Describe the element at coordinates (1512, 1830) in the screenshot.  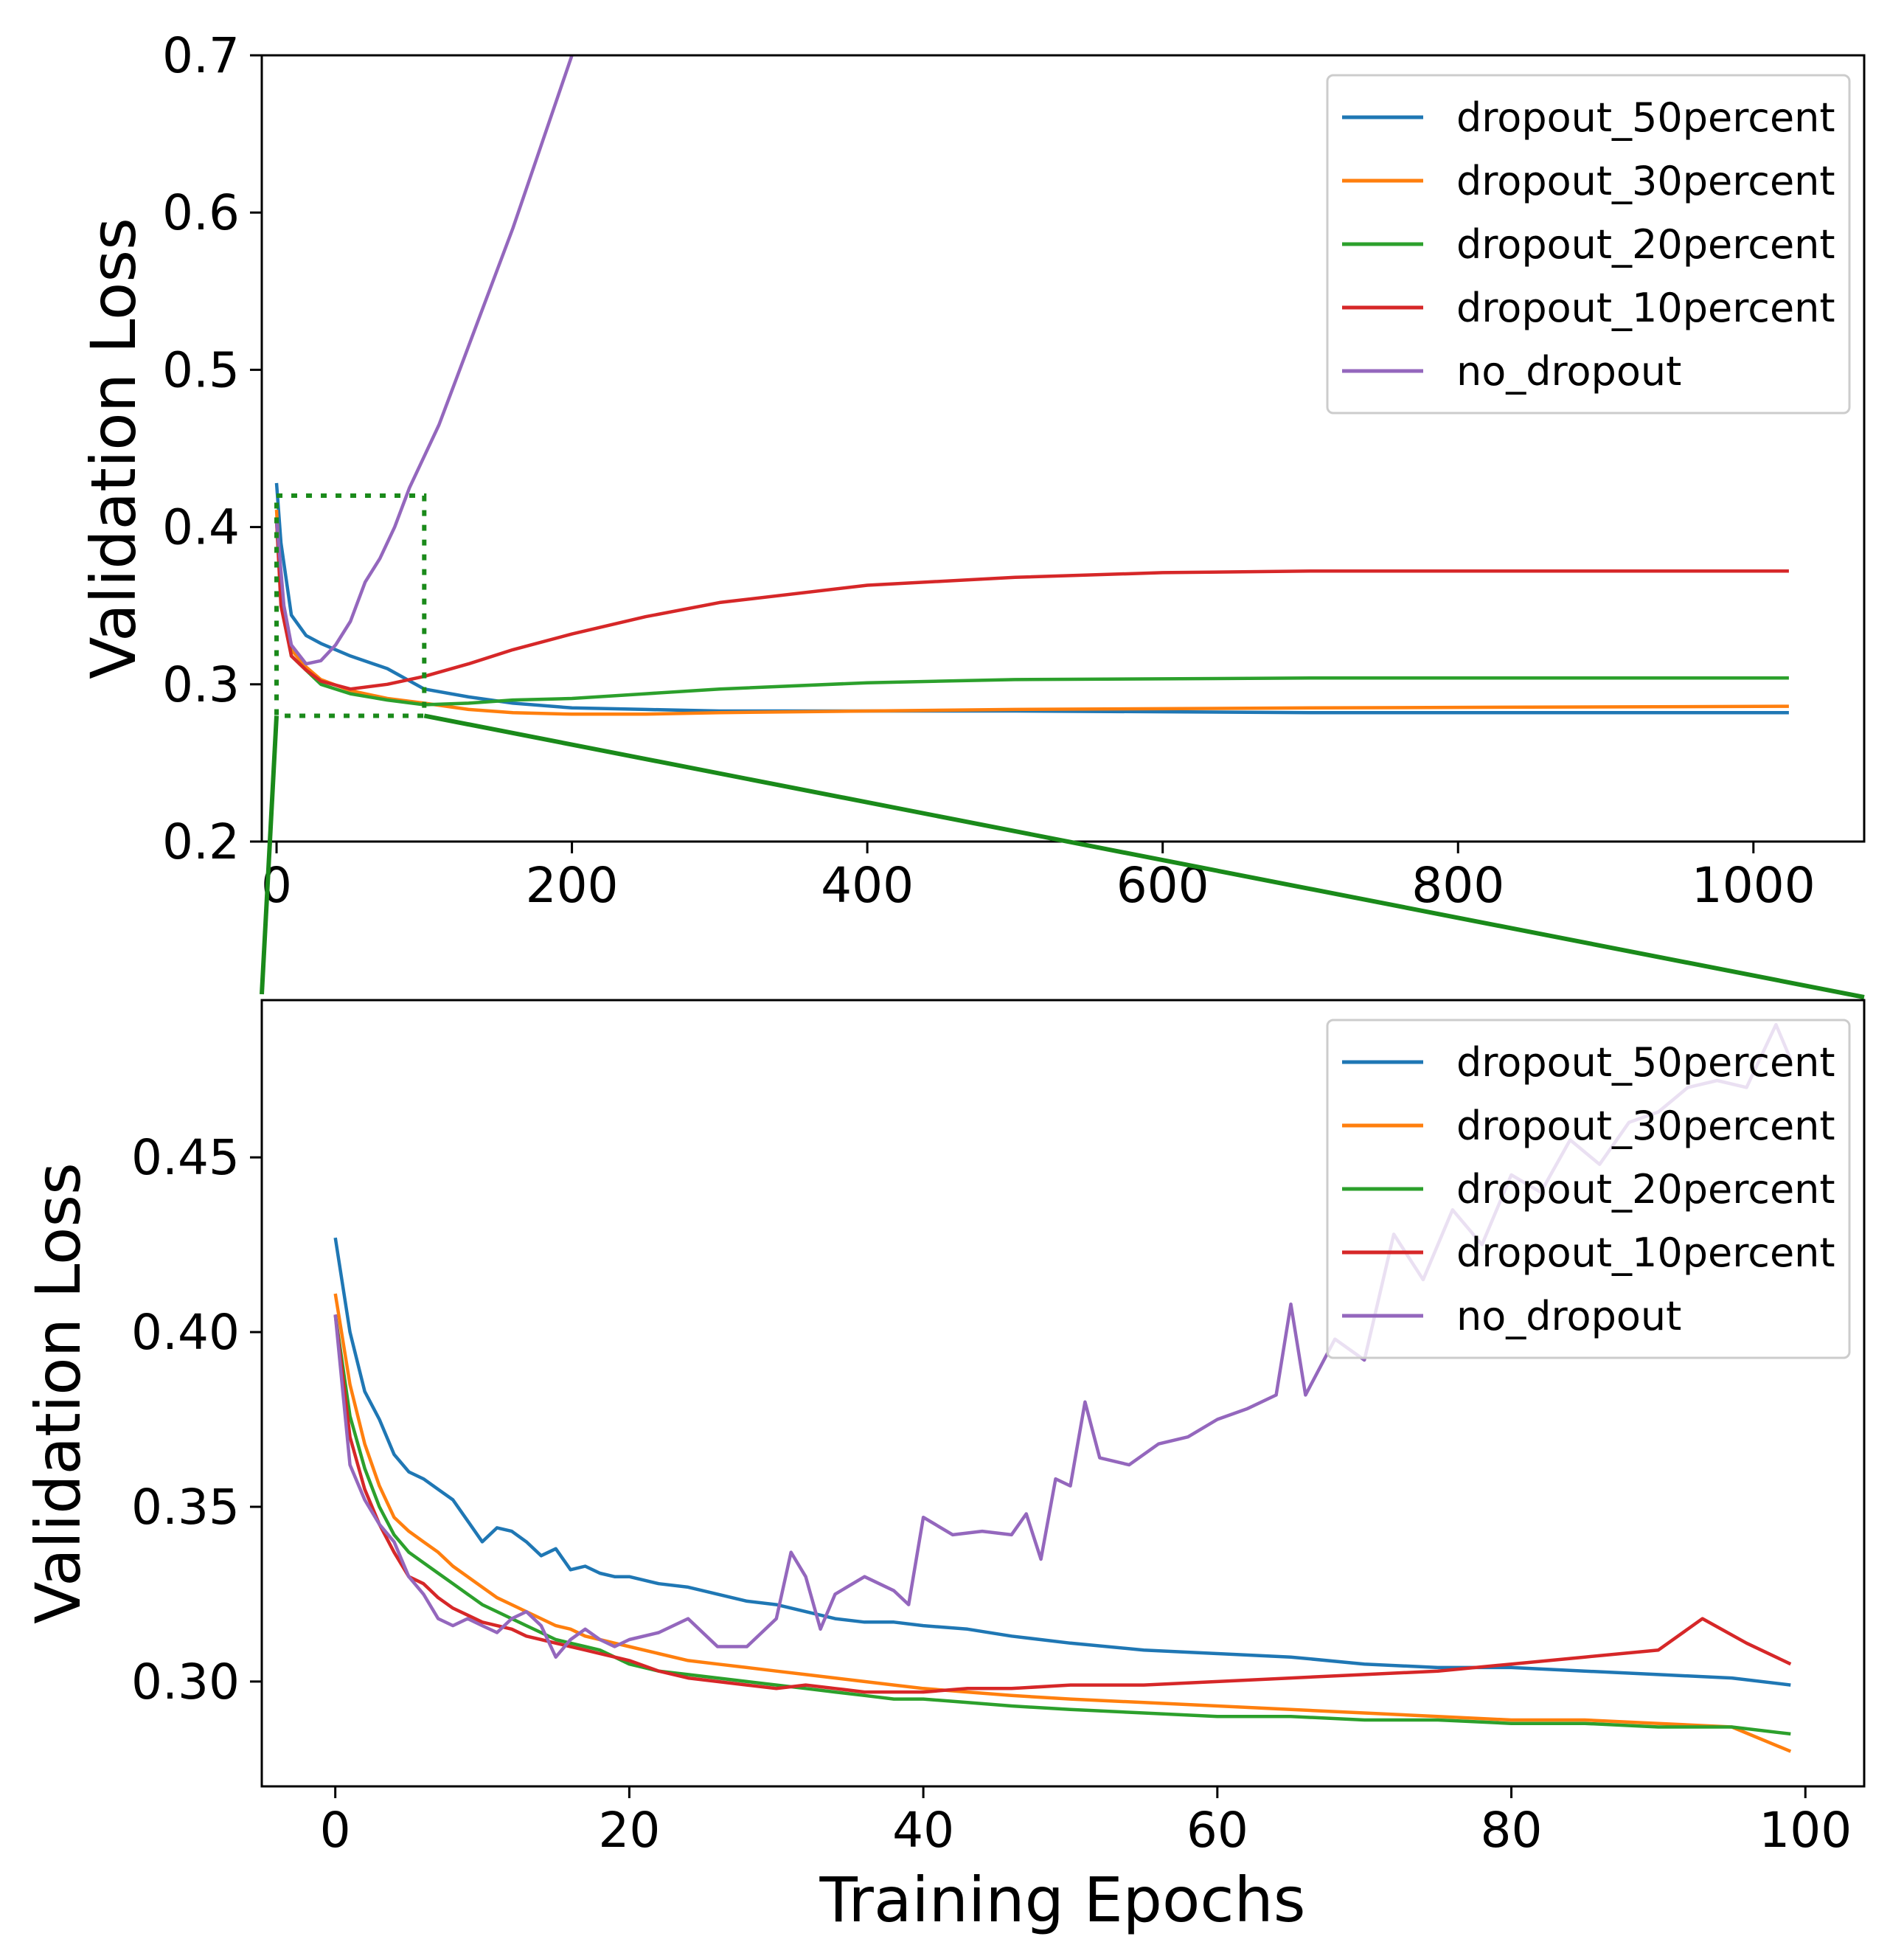
I see `bottom-x-tick-label: 80` at that location.